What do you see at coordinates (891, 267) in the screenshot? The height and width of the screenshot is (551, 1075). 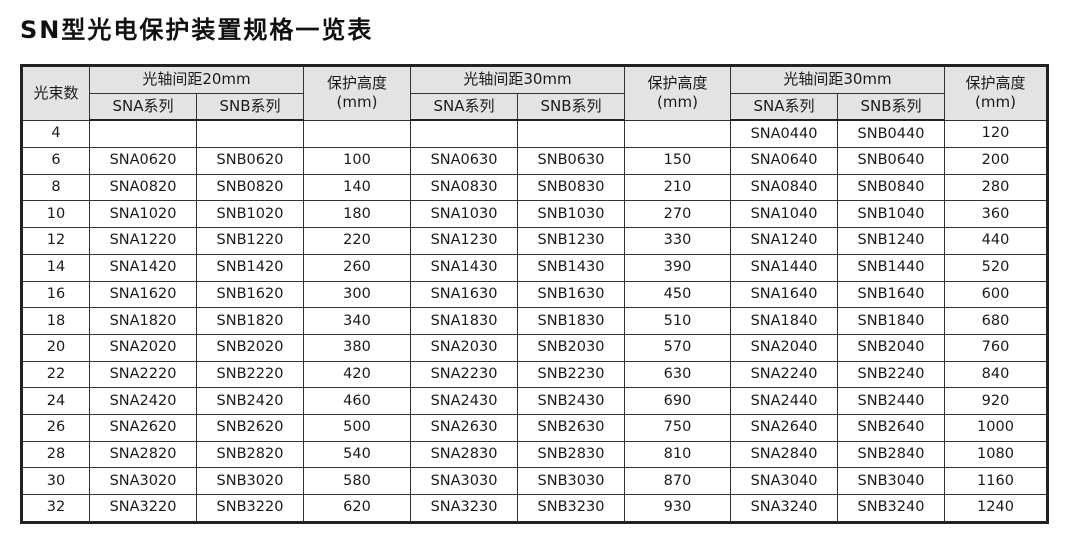 I see `table-cell: SNB1440` at bounding box center [891, 267].